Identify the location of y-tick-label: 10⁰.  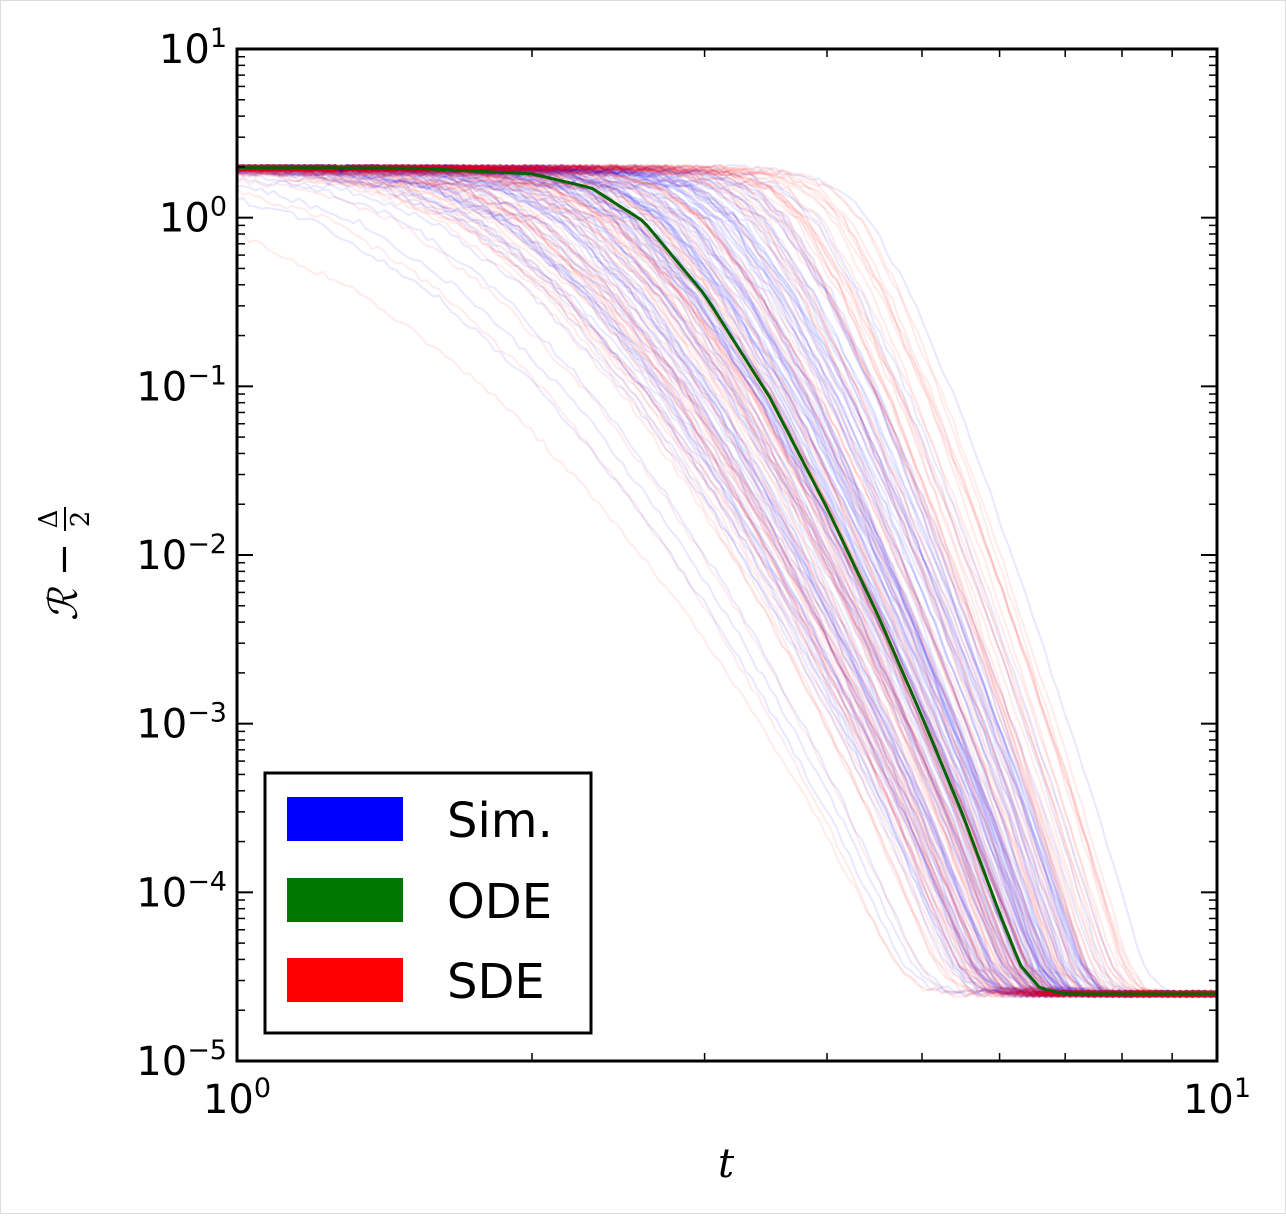
(193, 217).